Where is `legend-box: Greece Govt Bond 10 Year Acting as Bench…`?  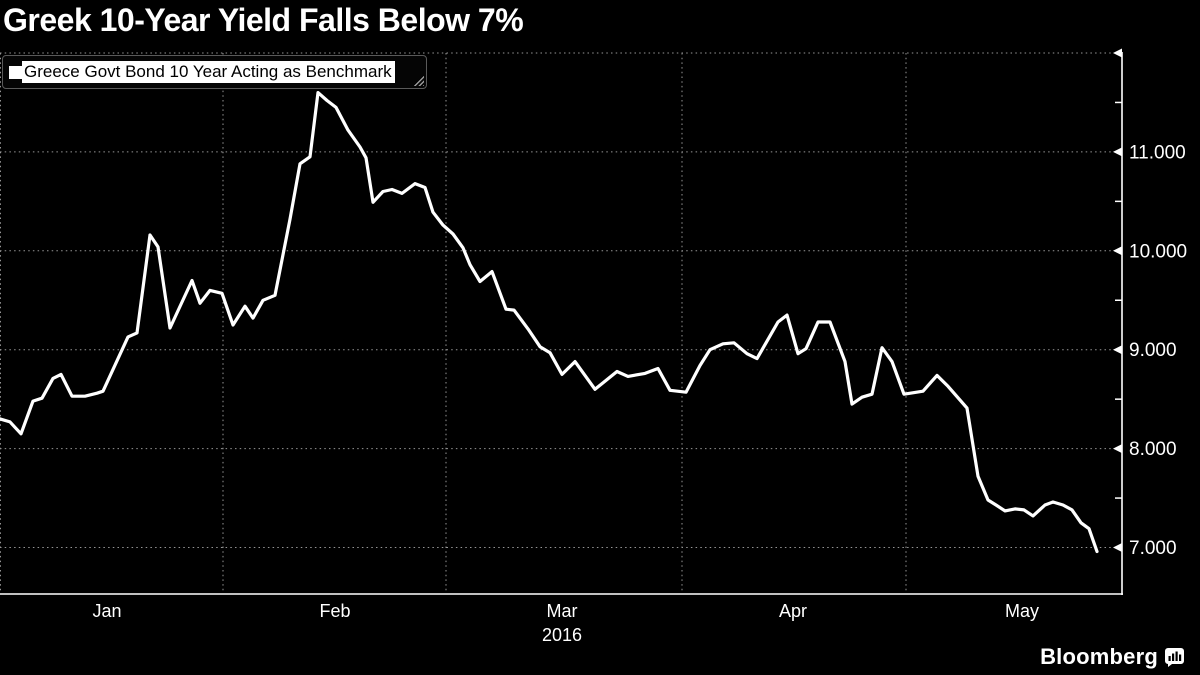 legend-box: Greece Govt Bond 10 Year Acting as Bench… is located at coordinates (214, 72).